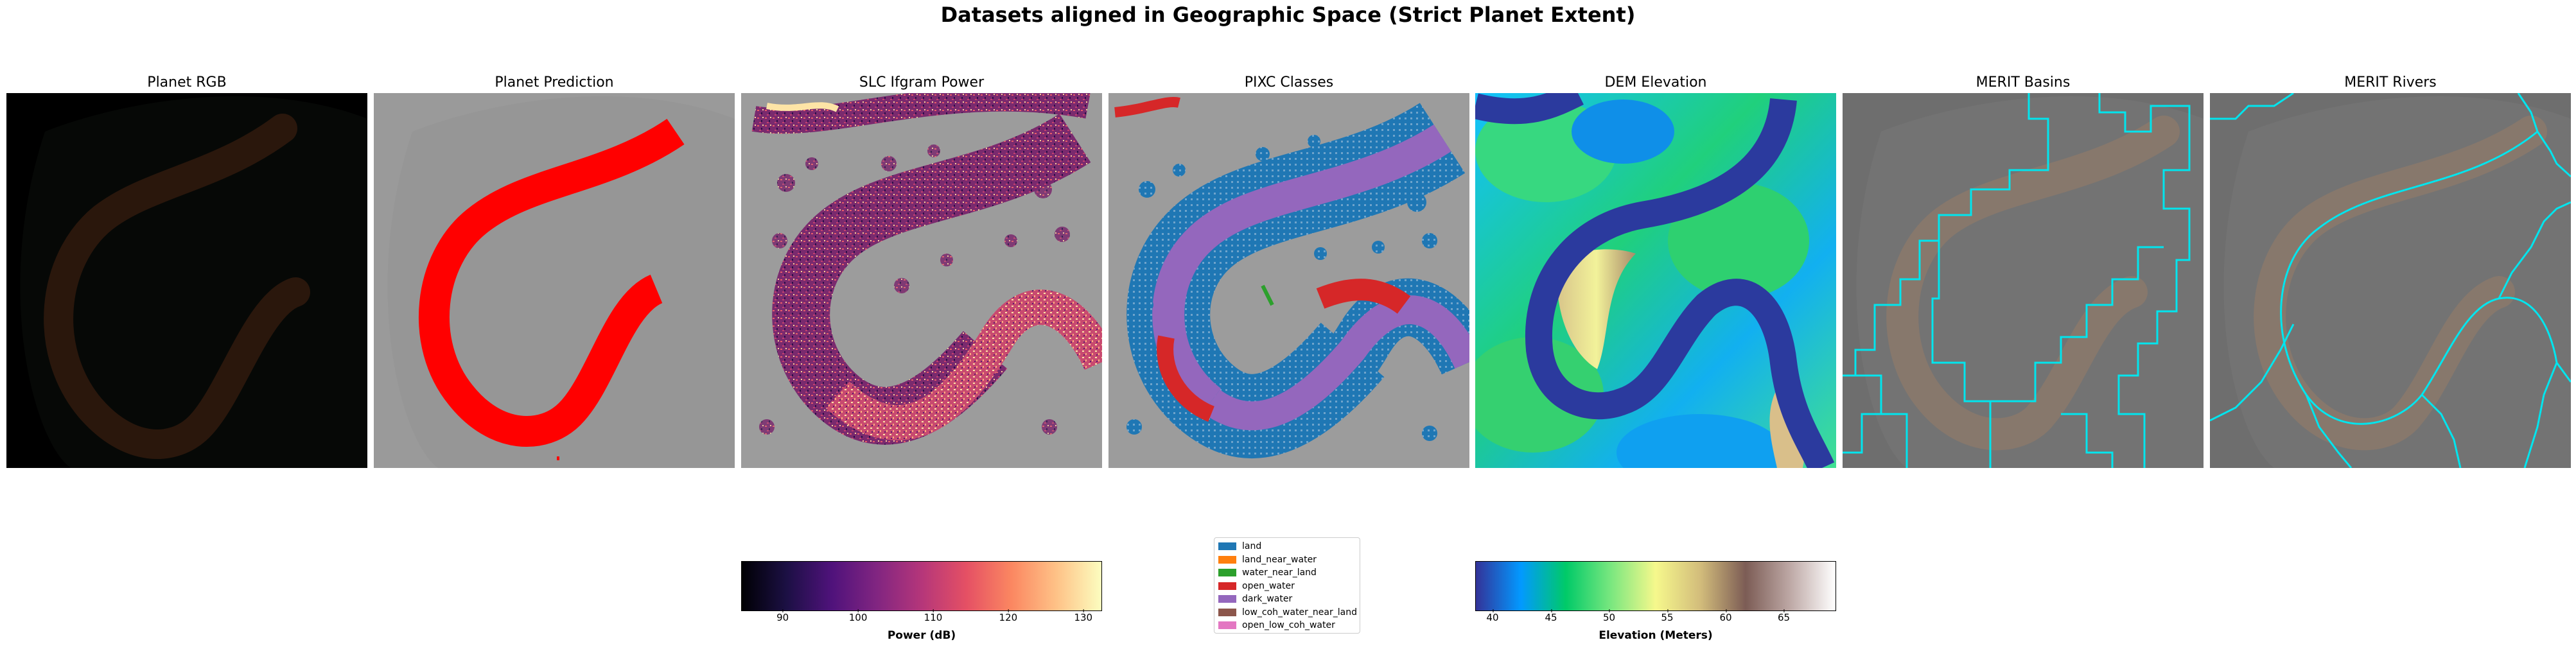 The height and width of the screenshot is (649, 2576). I want to click on panel-title-pixc-classes: PIXC Classes, so click(1289, 82).